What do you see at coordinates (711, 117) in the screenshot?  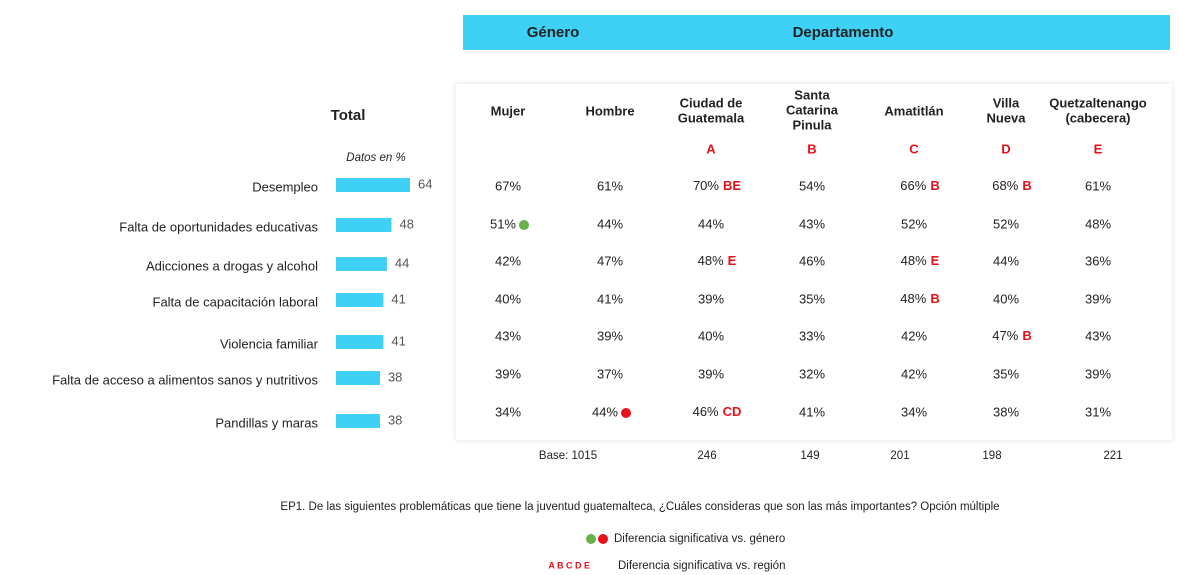 I see `column-header: Guatemala` at bounding box center [711, 117].